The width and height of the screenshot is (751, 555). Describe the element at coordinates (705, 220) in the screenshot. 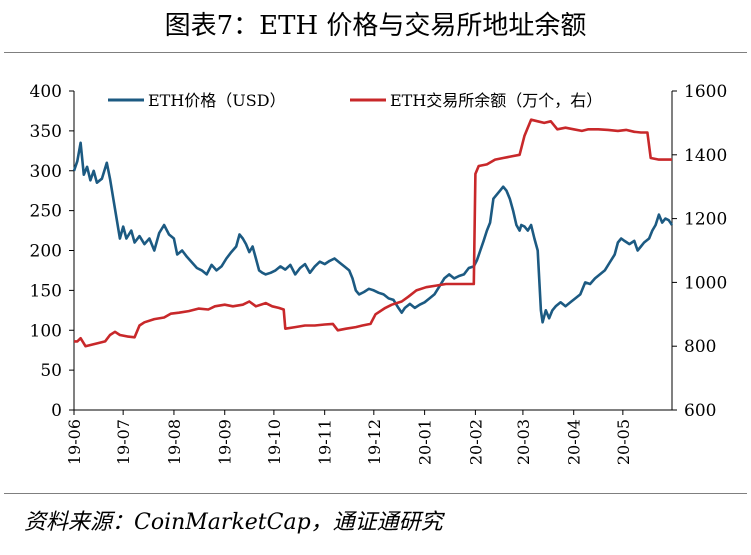

I see `y-right-tick-label: 1200` at that location.